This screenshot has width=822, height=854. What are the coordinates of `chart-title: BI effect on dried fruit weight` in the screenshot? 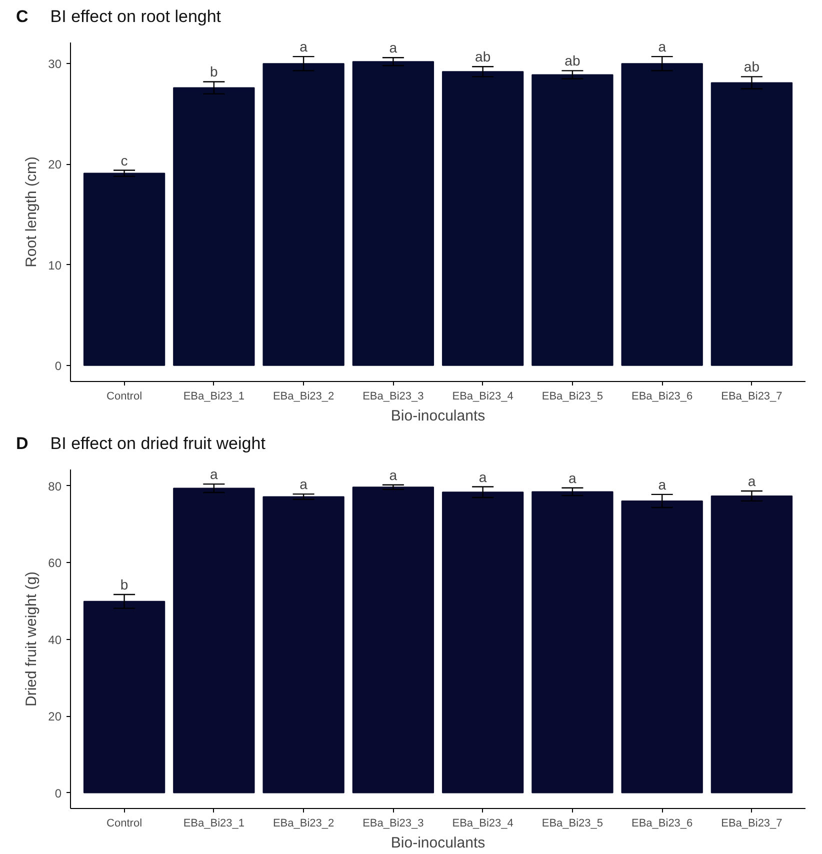 It's located at (158, 443).